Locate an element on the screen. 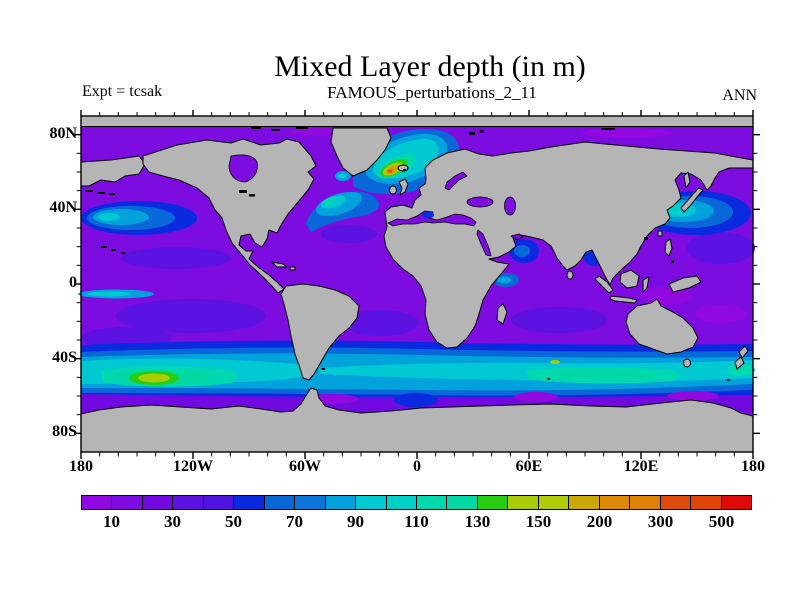  japan is located at coordinates (692, 200).